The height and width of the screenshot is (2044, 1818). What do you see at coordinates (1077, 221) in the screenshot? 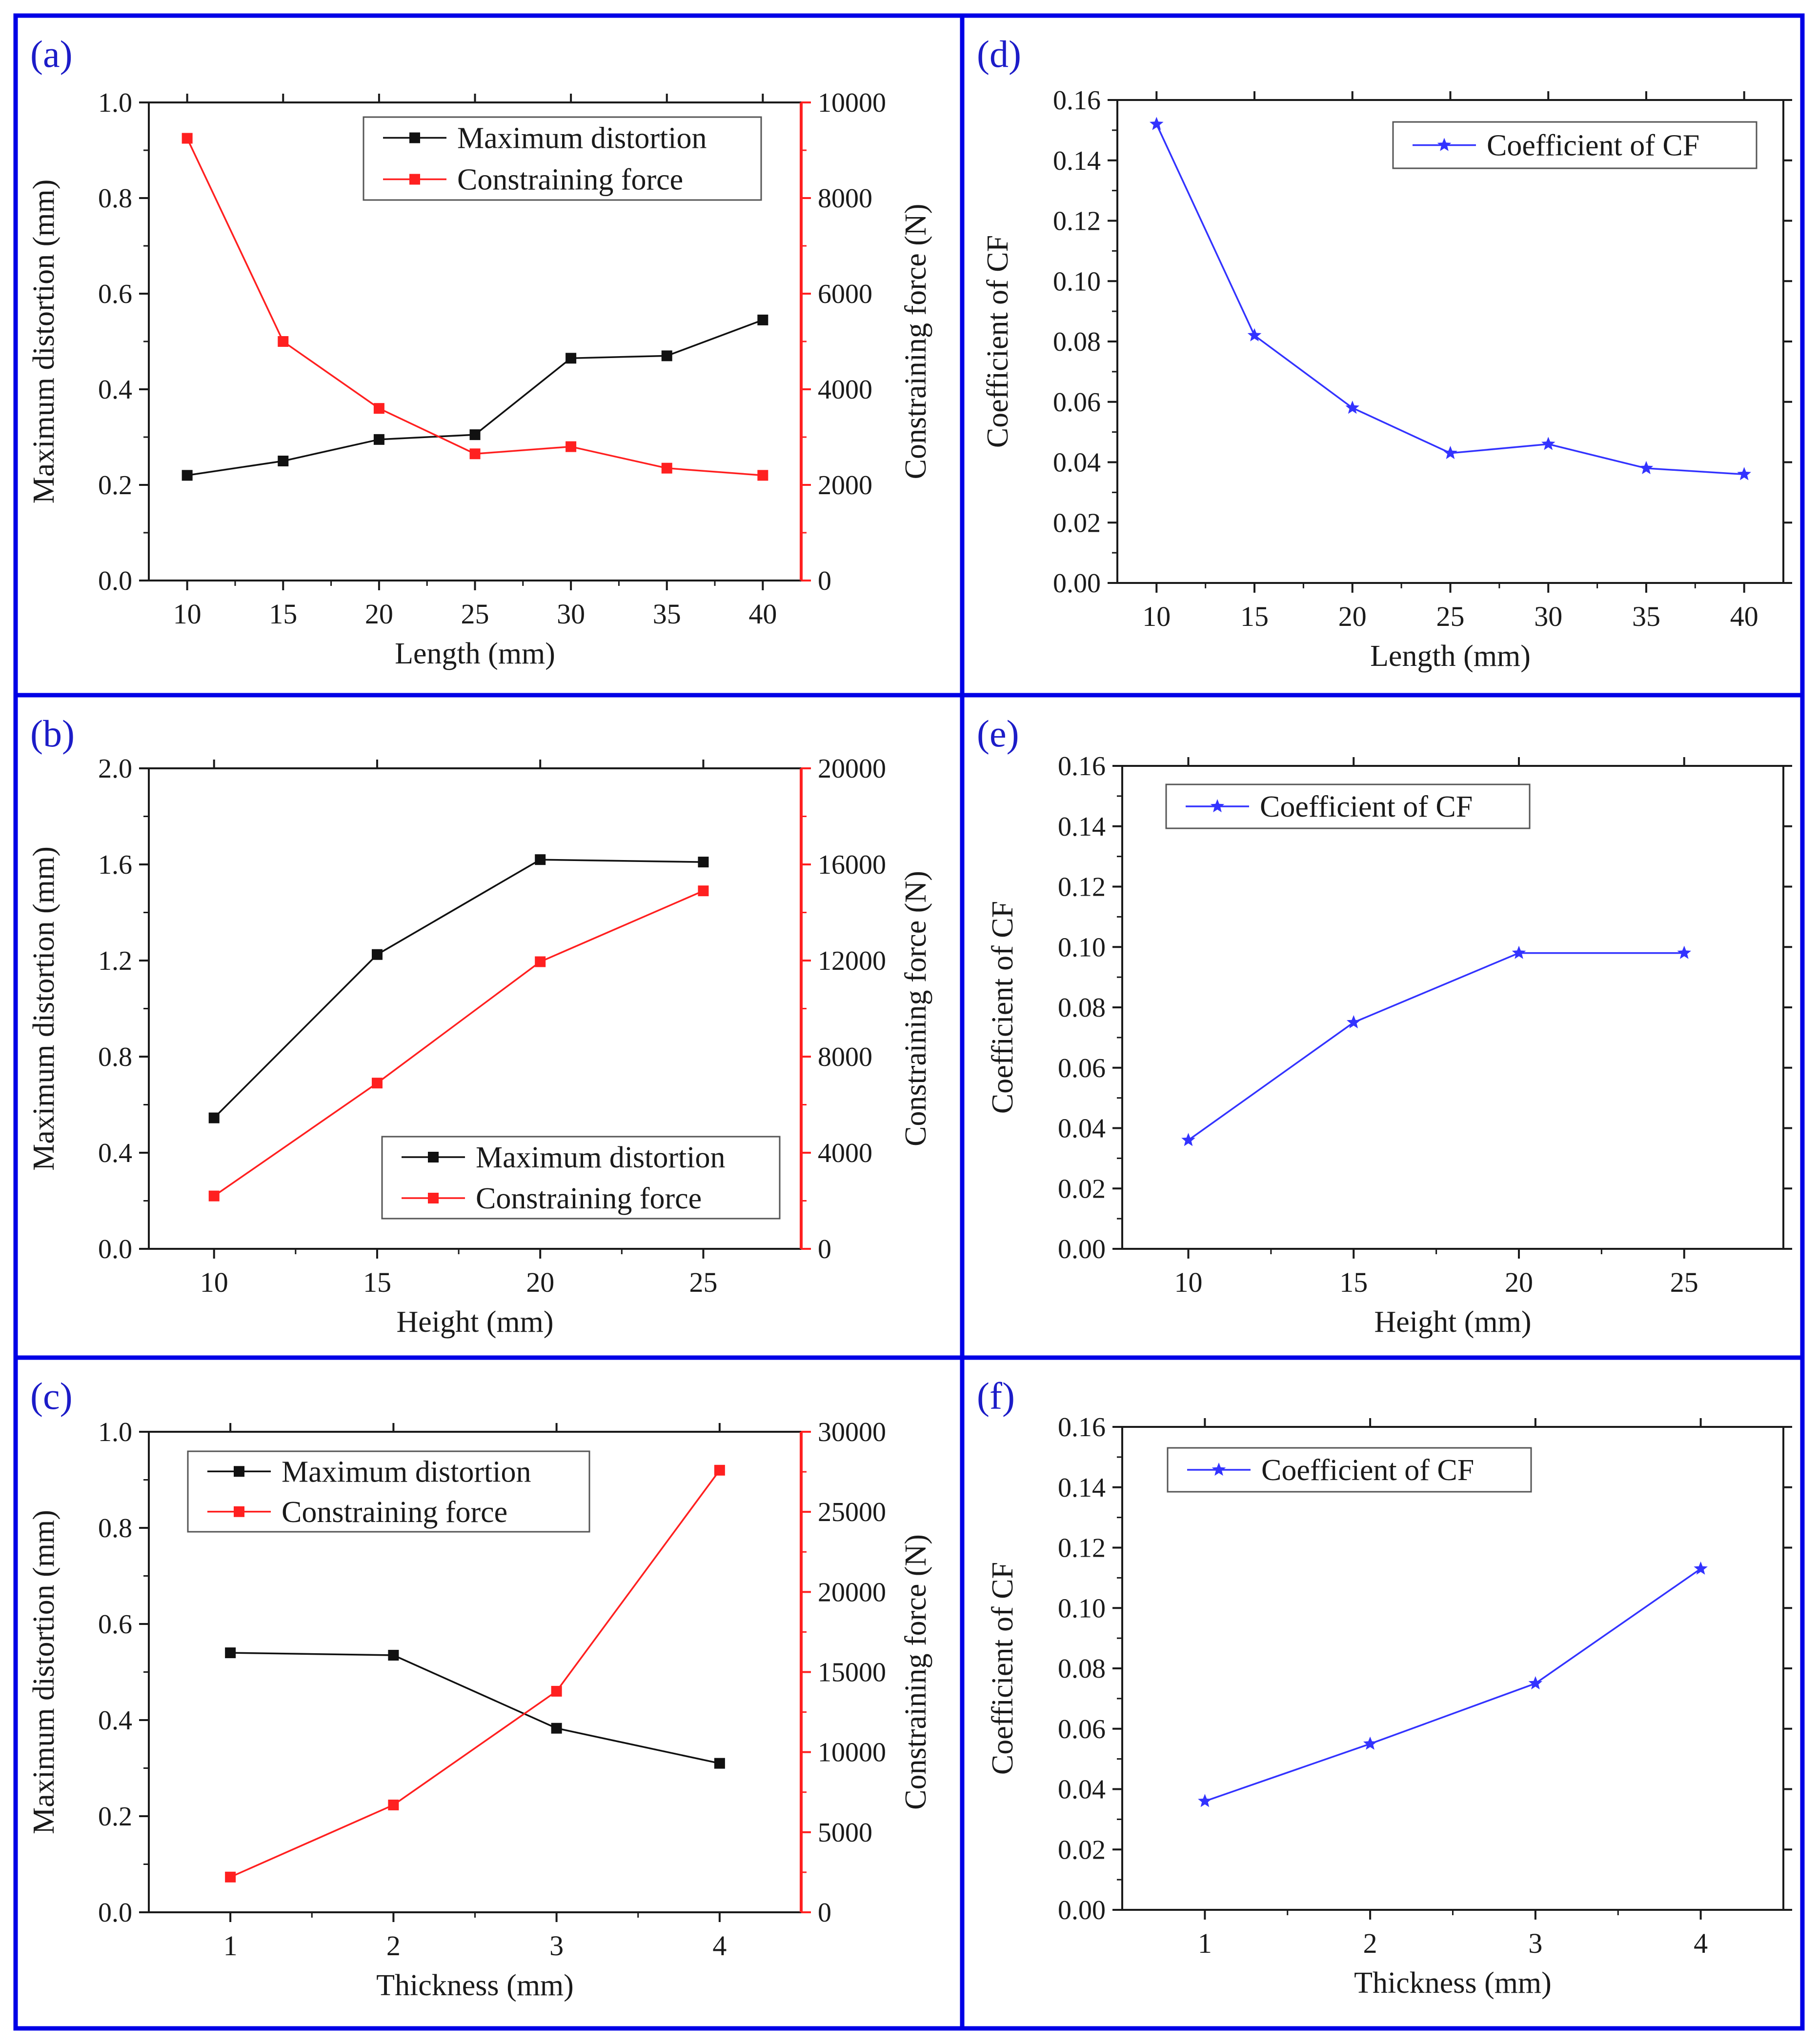
I see `y-tick-label: 0.12` at bounding box center [1077, 221].